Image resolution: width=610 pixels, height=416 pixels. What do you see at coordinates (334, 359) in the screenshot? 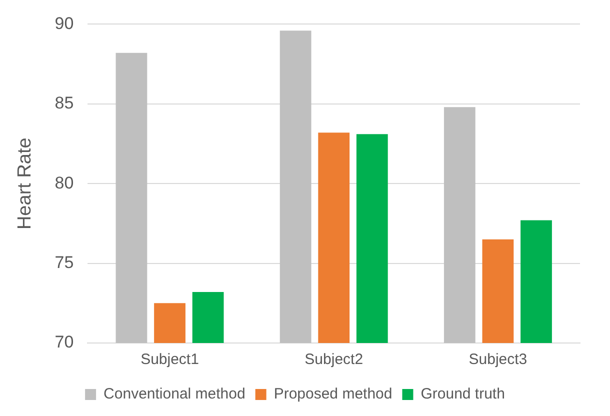
I see `x-tick-label: Subject2` at bounding box center [334, 359].